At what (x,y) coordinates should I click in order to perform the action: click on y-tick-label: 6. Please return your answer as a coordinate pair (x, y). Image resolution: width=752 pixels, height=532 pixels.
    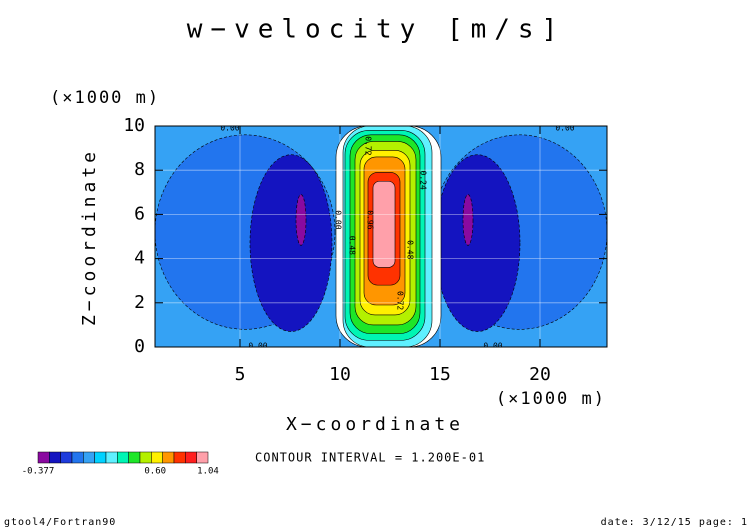
    Looking at the image, I should click on (139, 213).